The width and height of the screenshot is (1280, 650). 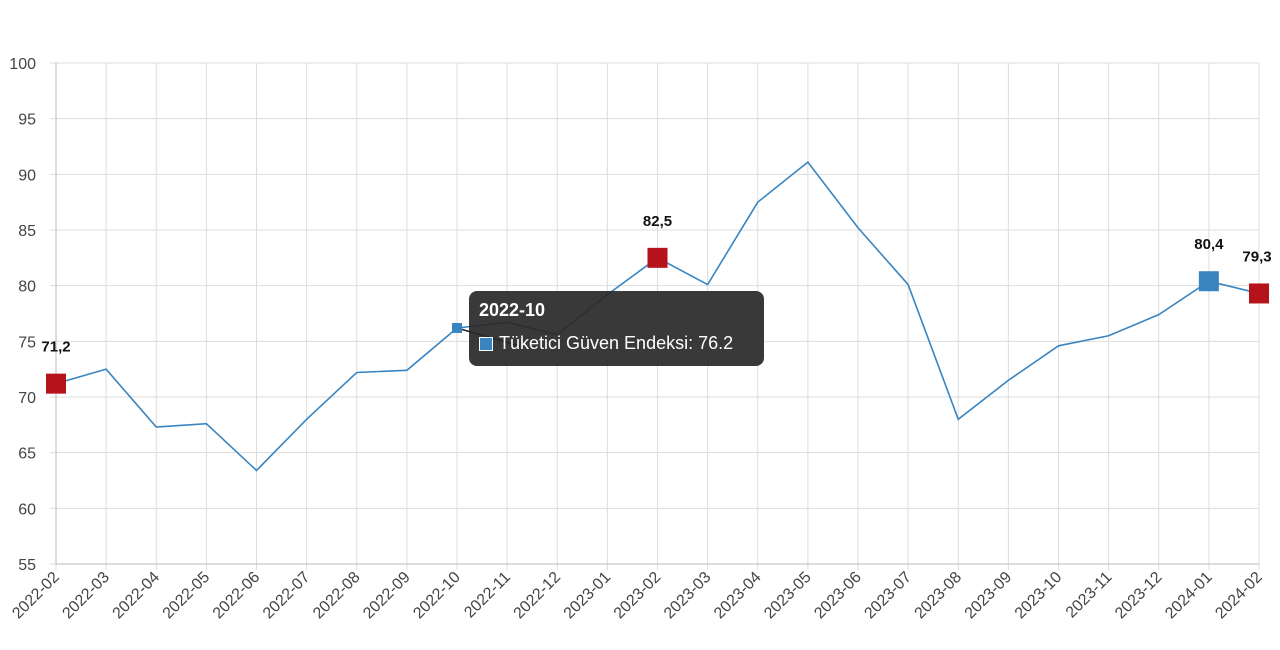 What do you see at coordinates (638, 596) in the screenshot?
I see `x-tick-label: 2023-02` at bounding box center [638, 596].